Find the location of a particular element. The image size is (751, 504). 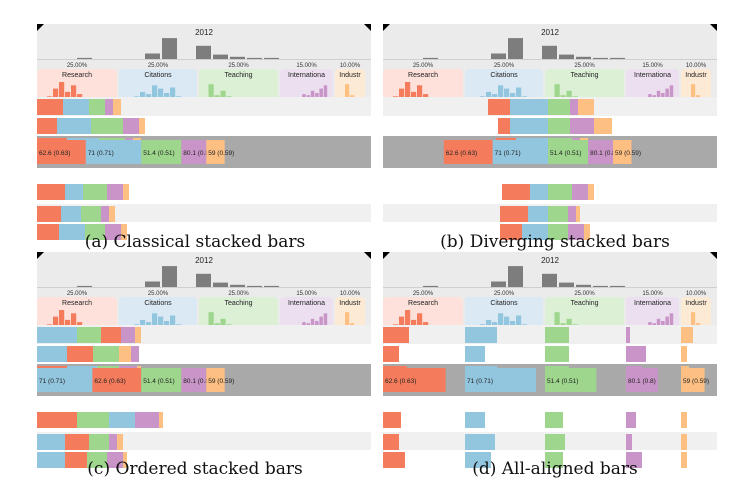

column-label-industry: Industr is located at coordinates (696, 75).